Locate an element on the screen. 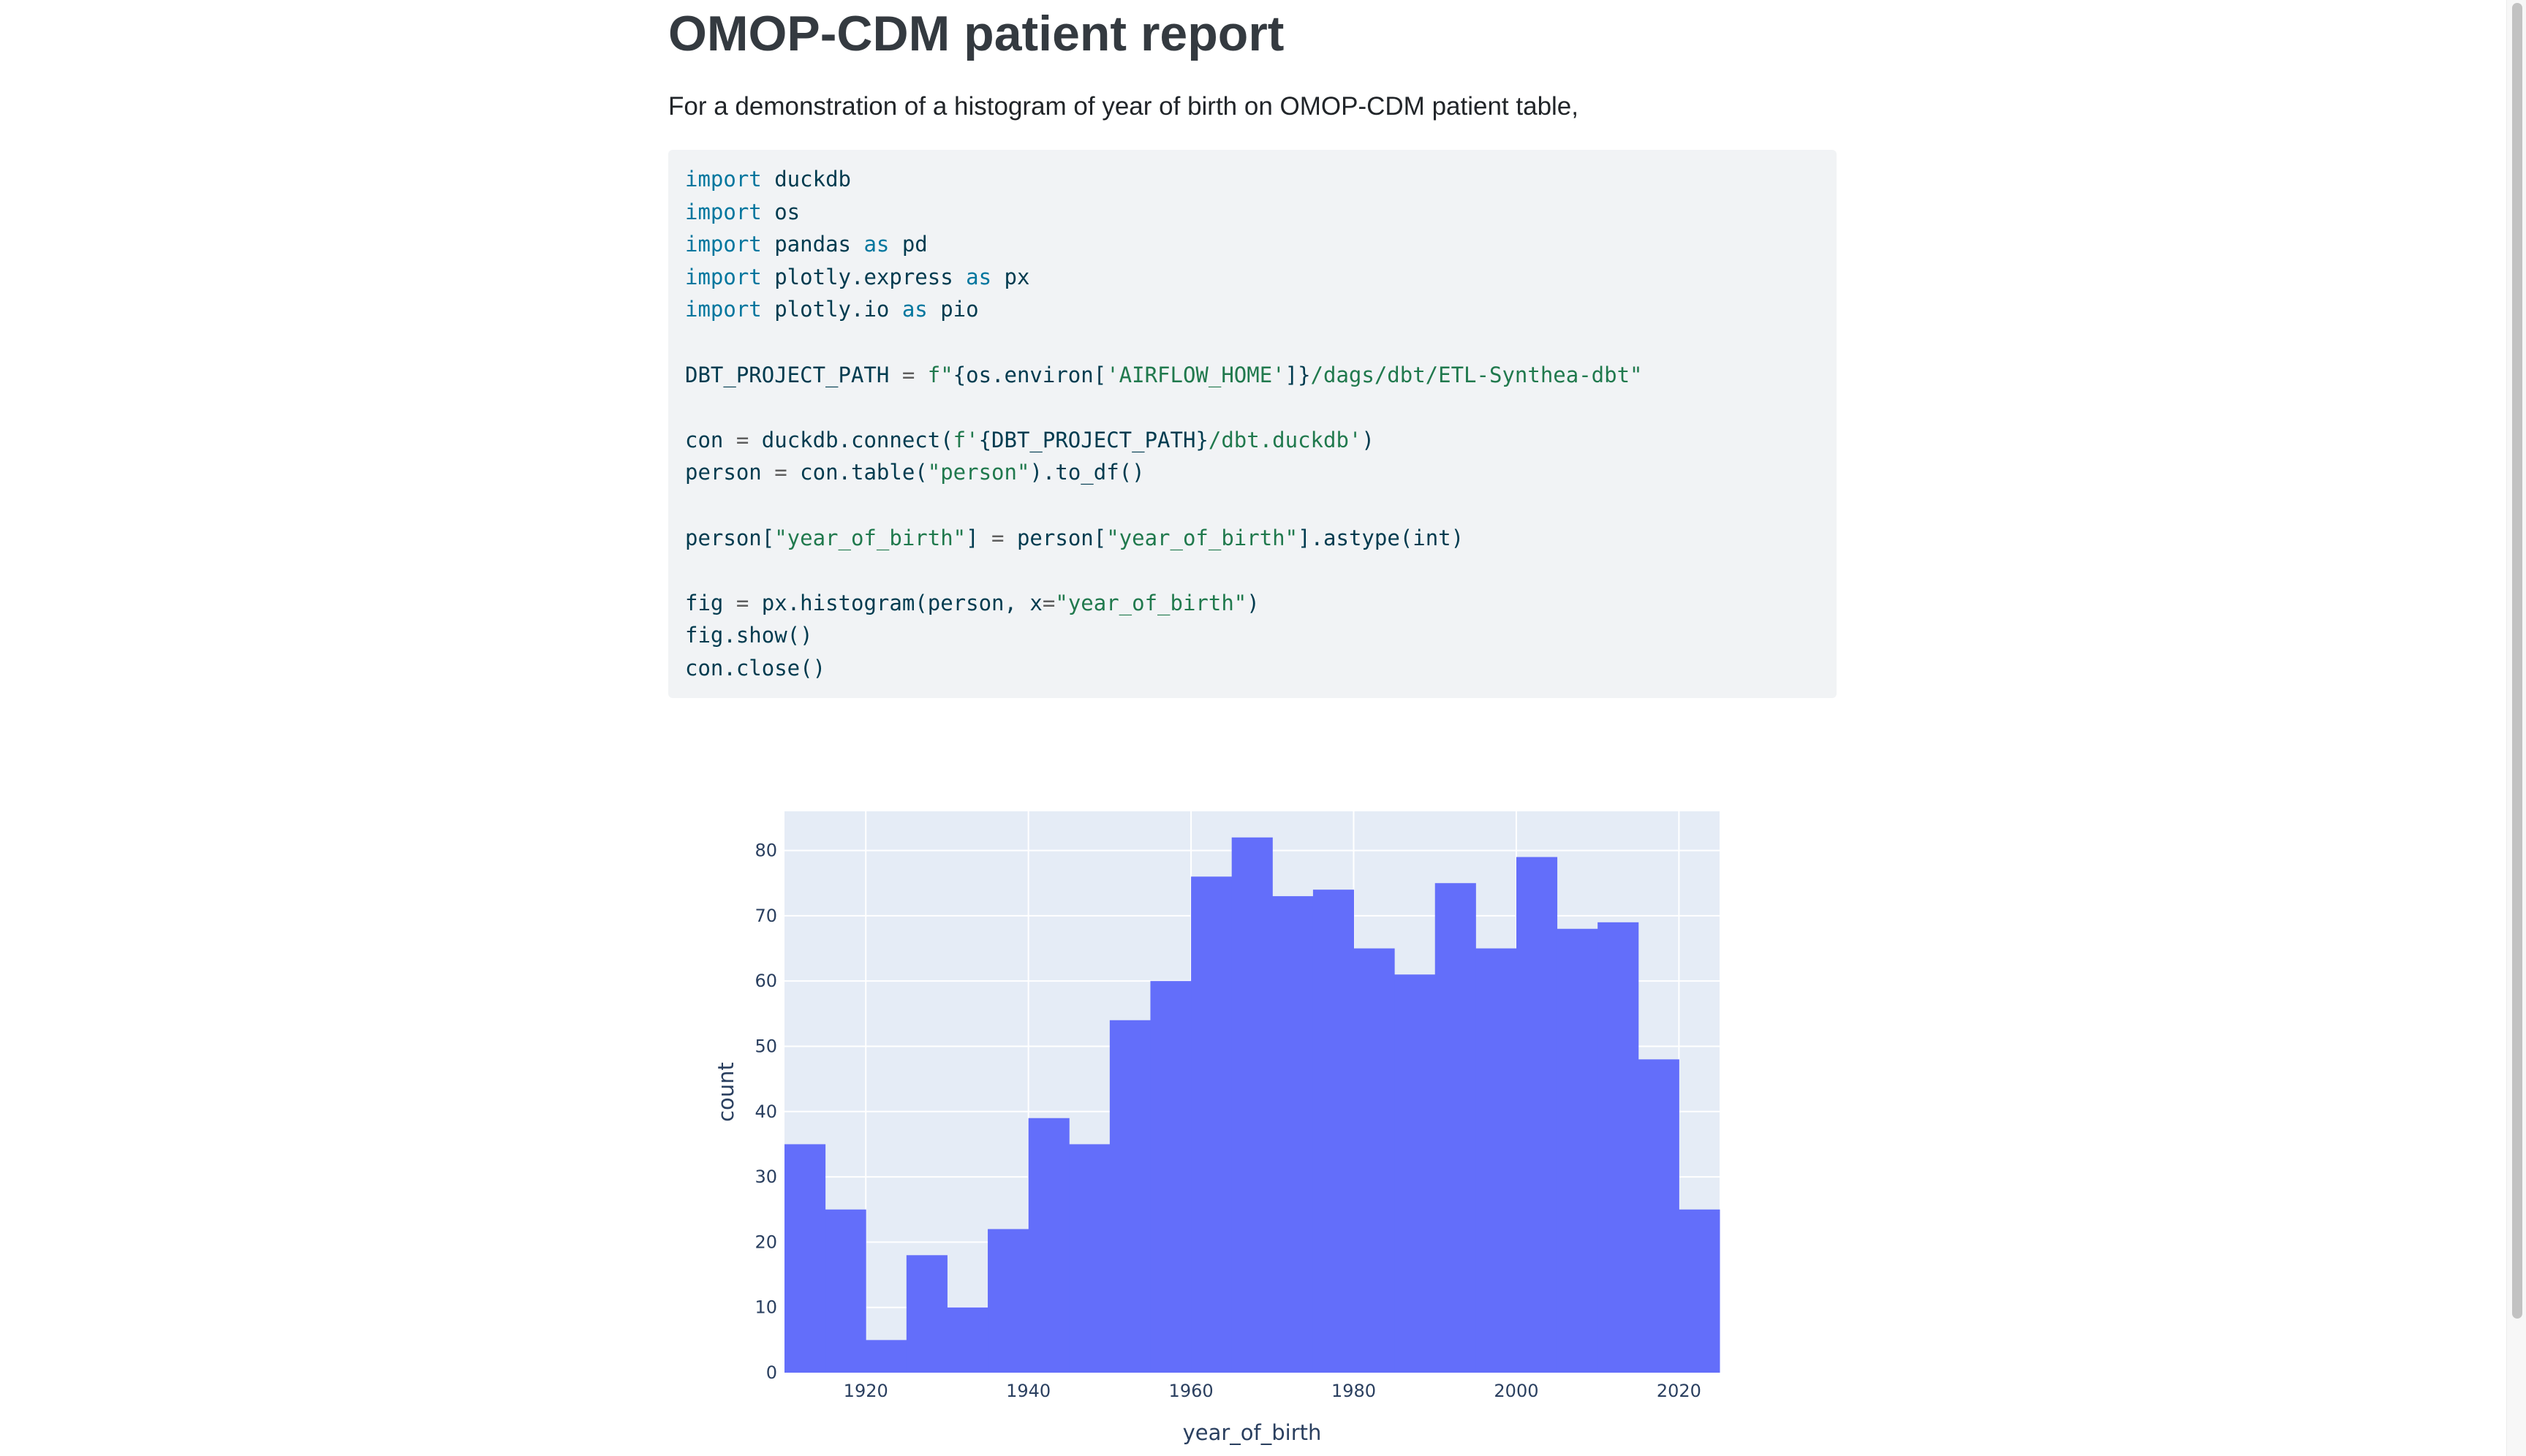 The image size is (2526, 1456). page-title: OMOP-CDM patient report is located at coordinates (976, 33).